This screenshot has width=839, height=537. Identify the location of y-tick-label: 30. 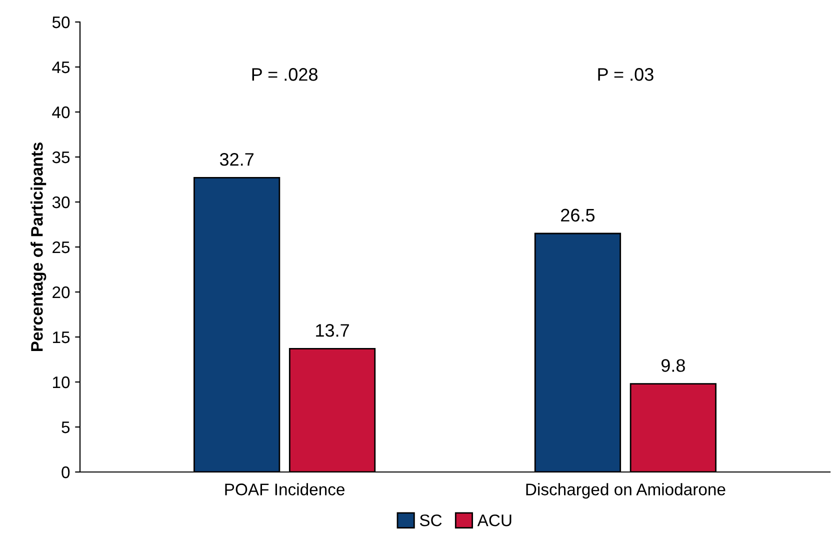
(61, 202).